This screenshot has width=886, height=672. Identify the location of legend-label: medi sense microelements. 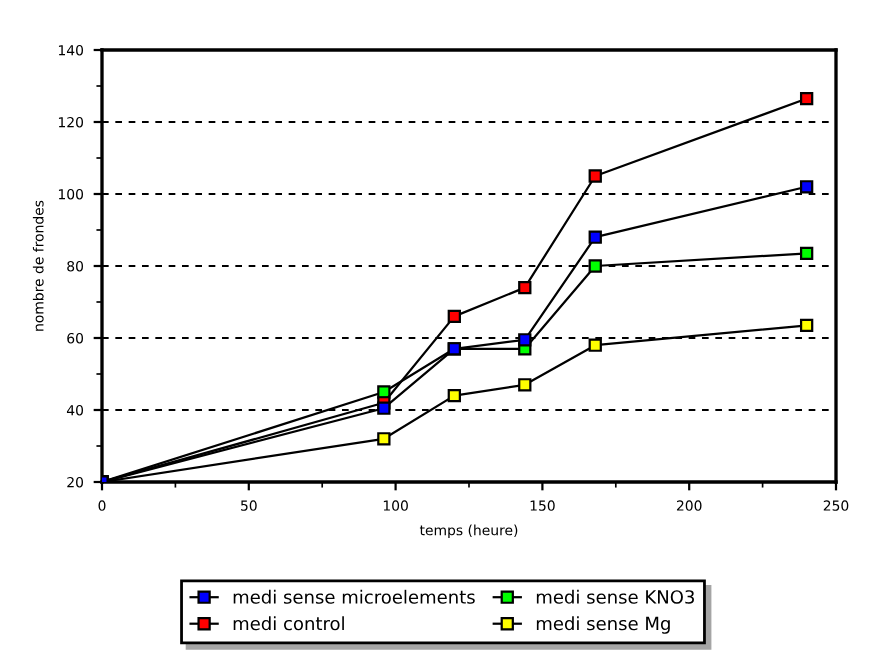
(354, 596).